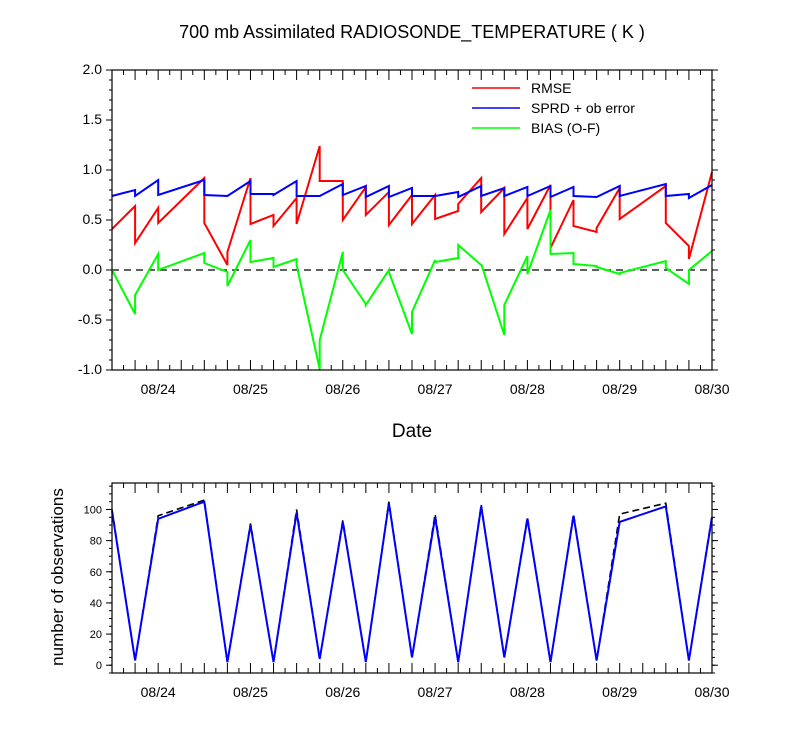 This screenshot has width=800, height=750. I want to click on y-tick-label: 0, so click(99, 666).